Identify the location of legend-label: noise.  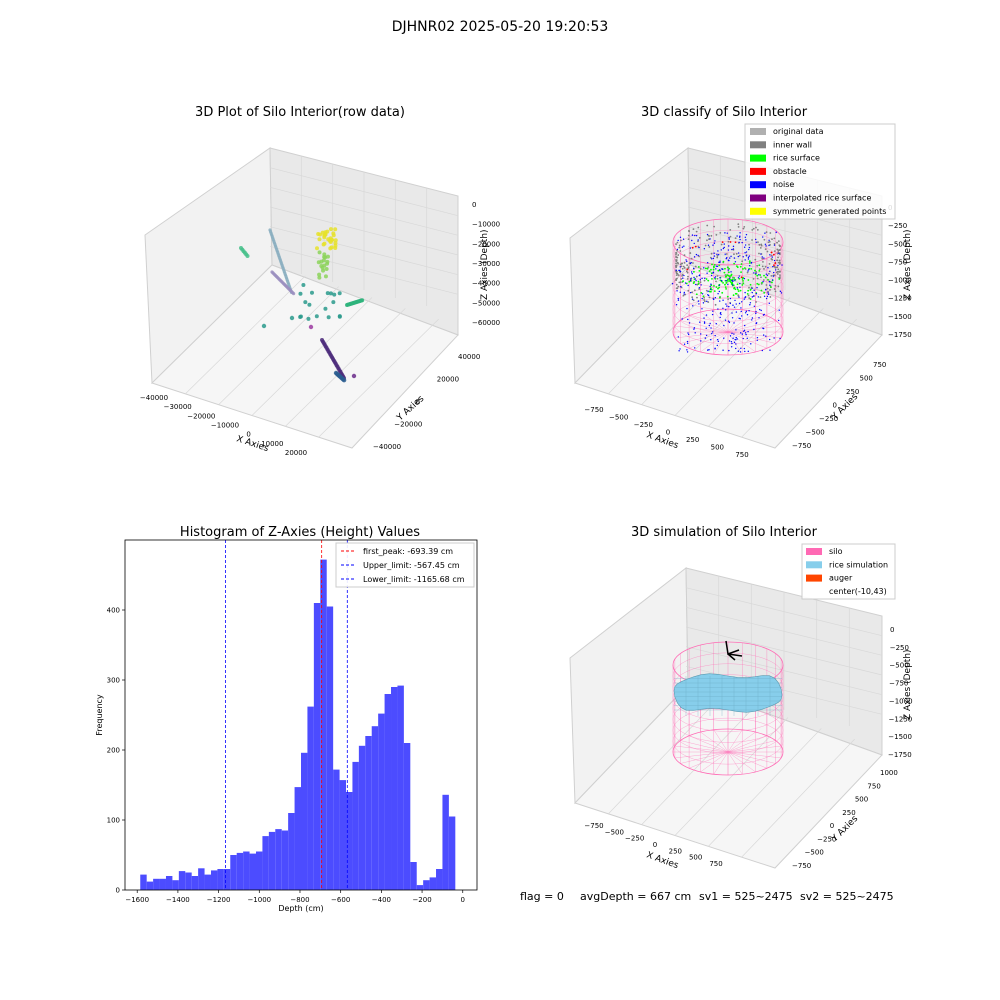
(783, 184).